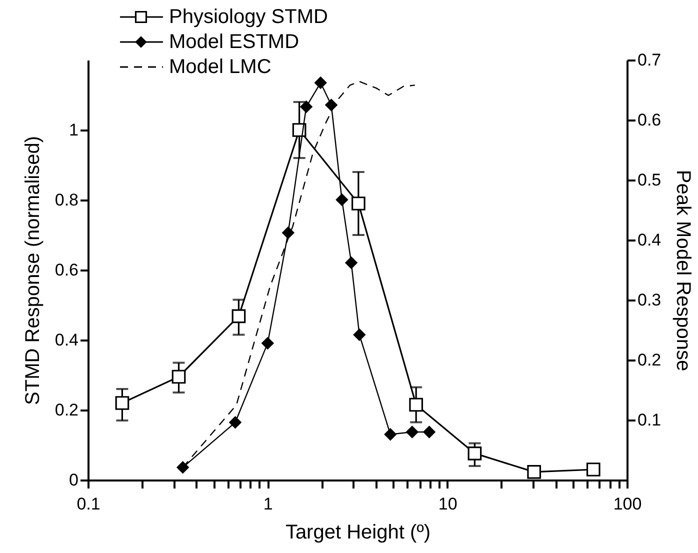 The width and height of the screenshot is (698, 553). I want to click on y2-tick-label: 0.7, so click(650, 60).